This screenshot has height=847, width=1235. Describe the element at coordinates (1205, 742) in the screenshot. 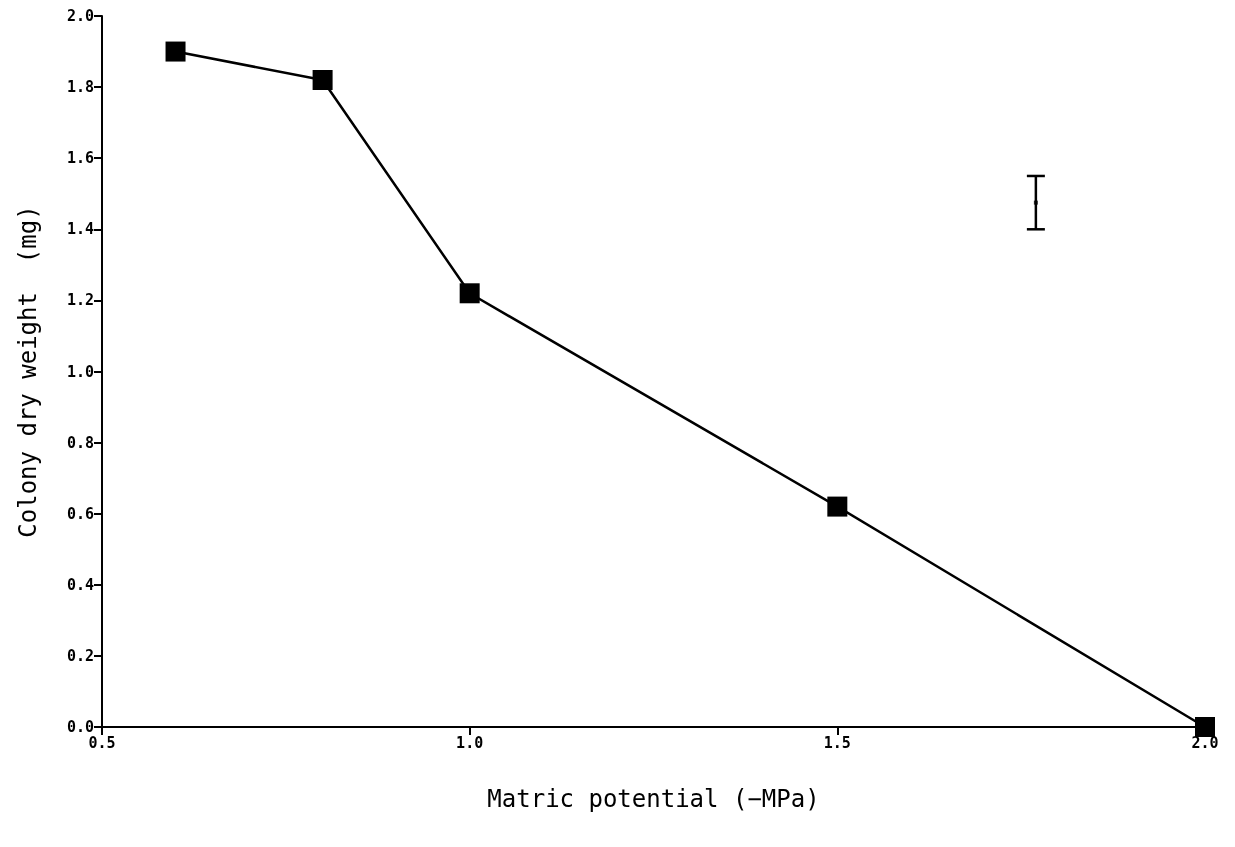

I see `x-tick-label: 2.0` at that location.